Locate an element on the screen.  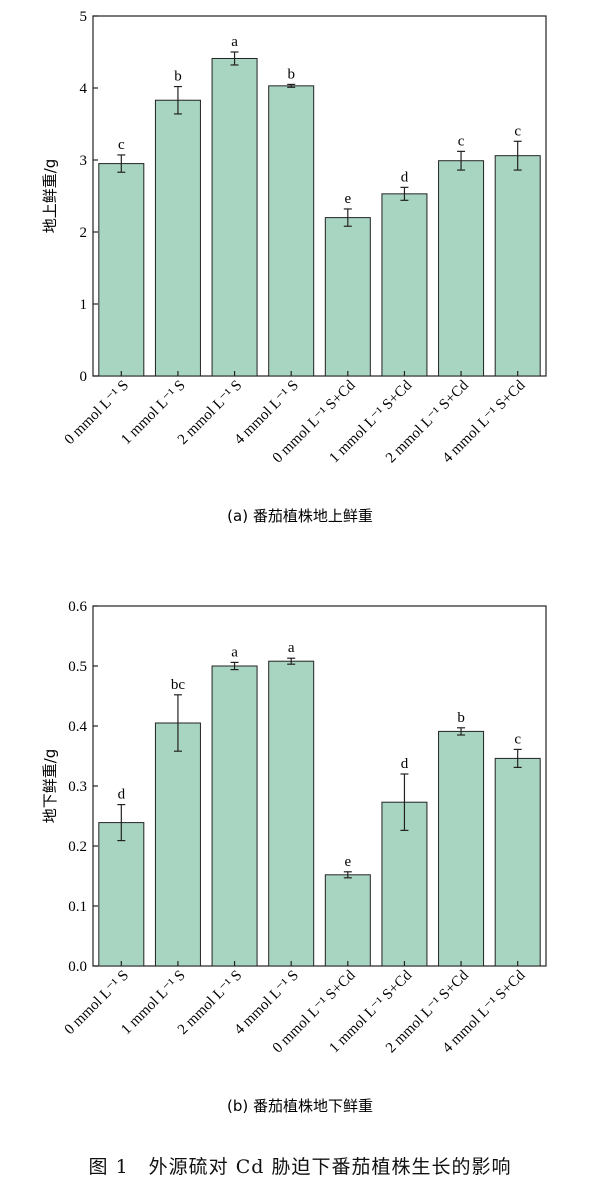
y-tick-label: 2 is located at coordinates (84, 233).